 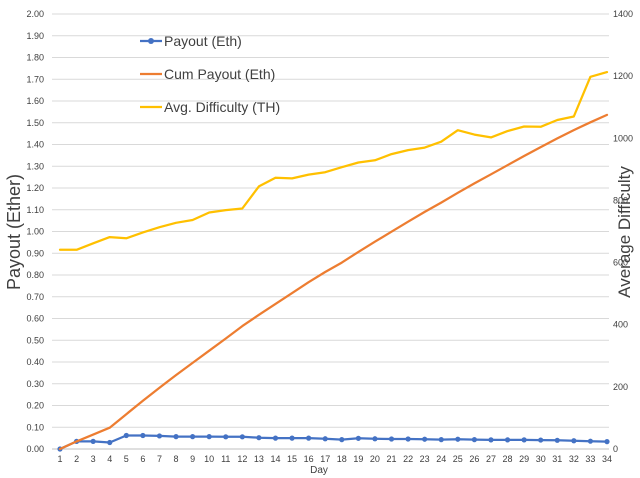 I want to click on x-tick-label: 10, so click(x=209, y=459).